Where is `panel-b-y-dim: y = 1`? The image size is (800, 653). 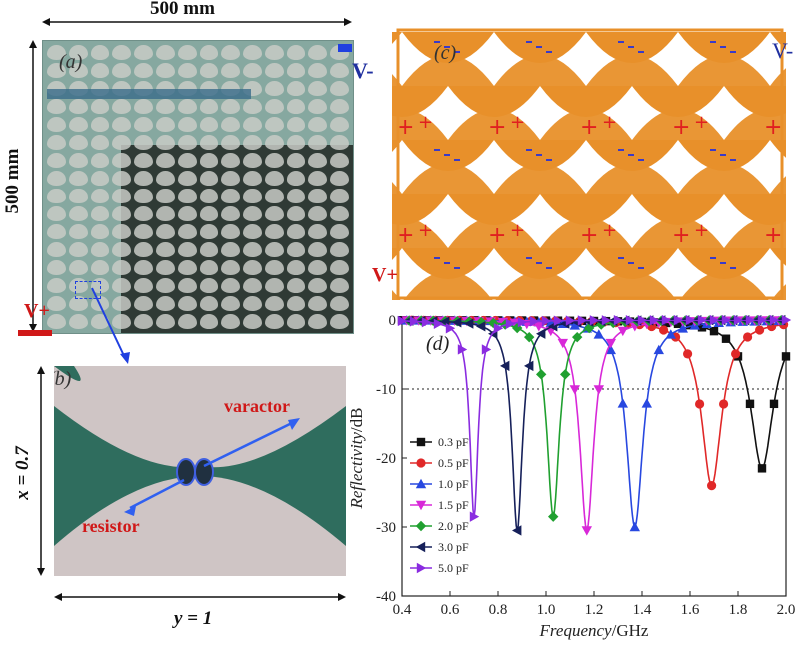
panel-b-y-dim: y = 1 is located at coordinates (193, 618).